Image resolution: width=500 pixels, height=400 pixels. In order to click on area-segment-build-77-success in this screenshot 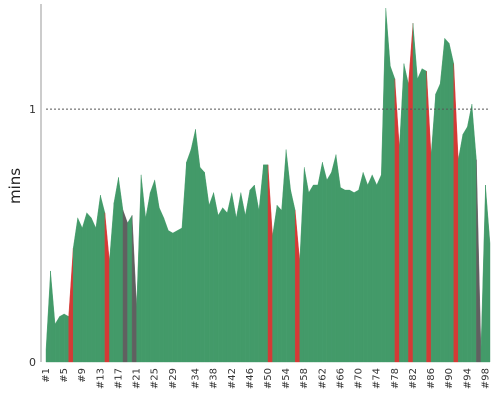, I will do `click(388, 185)`.